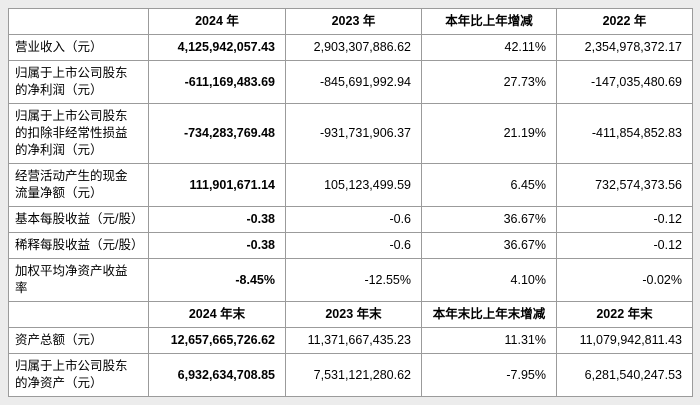 This screenshot has width=700, height=405. I want to click on row-label: 稀释每股收益（元/股）, so click(78, 245).